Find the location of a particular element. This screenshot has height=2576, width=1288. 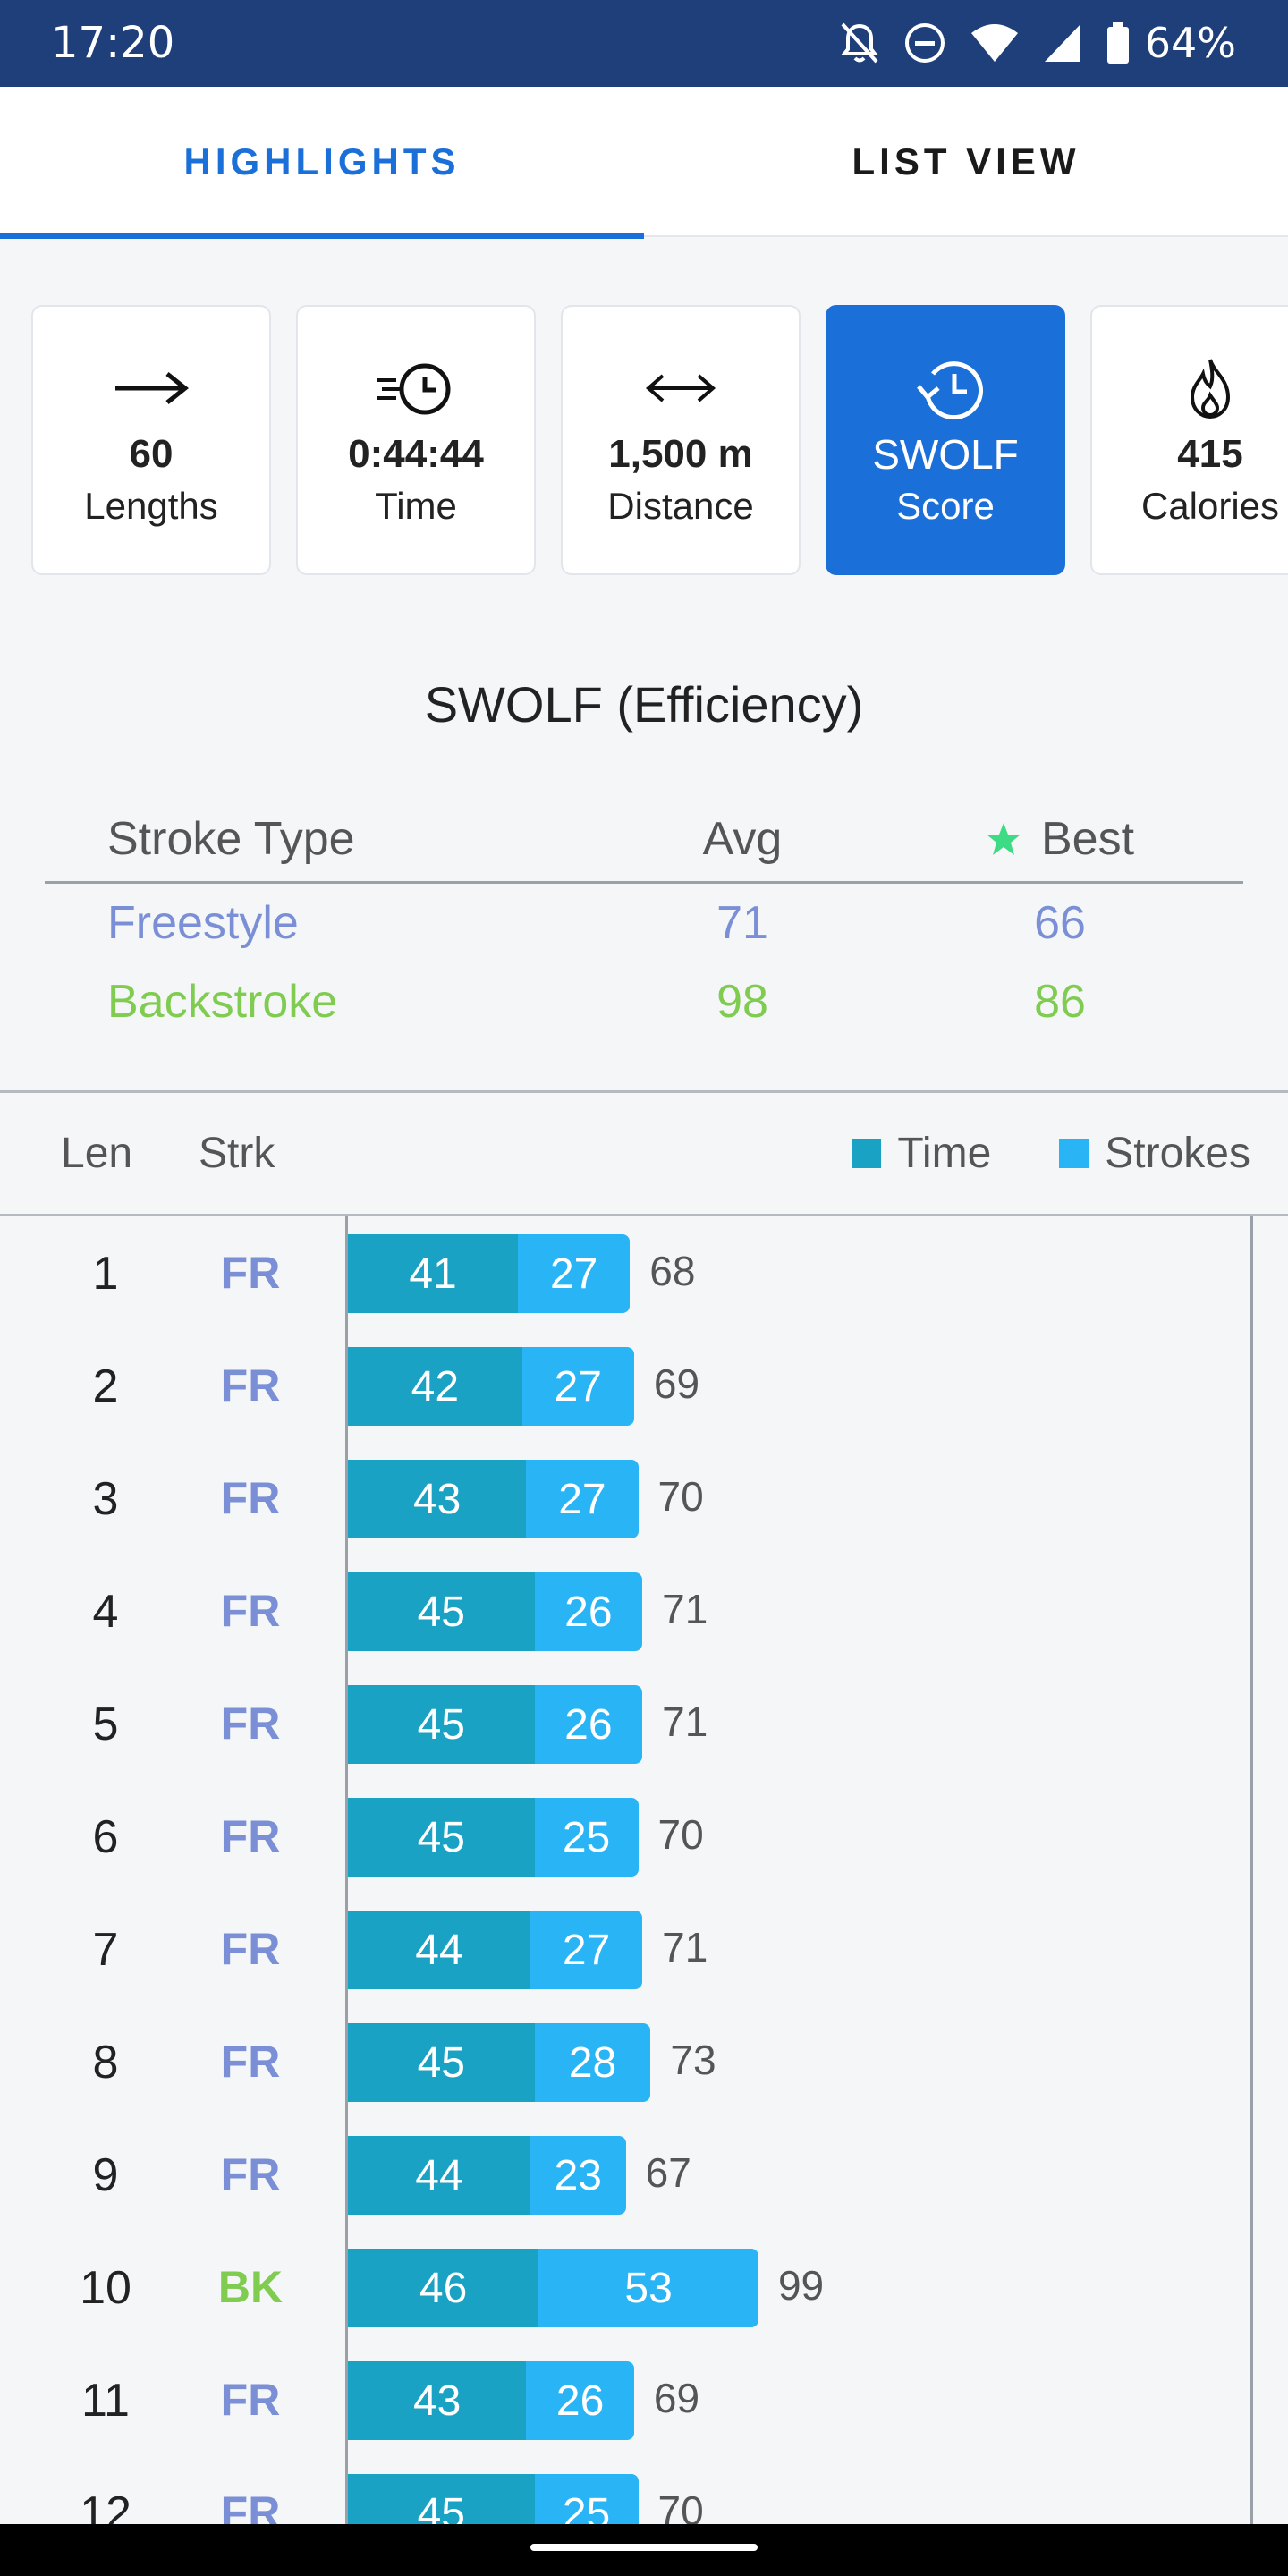

tab-bar: HIGHLIGHTS LIST VIEW is located at coordinates (644, 163).